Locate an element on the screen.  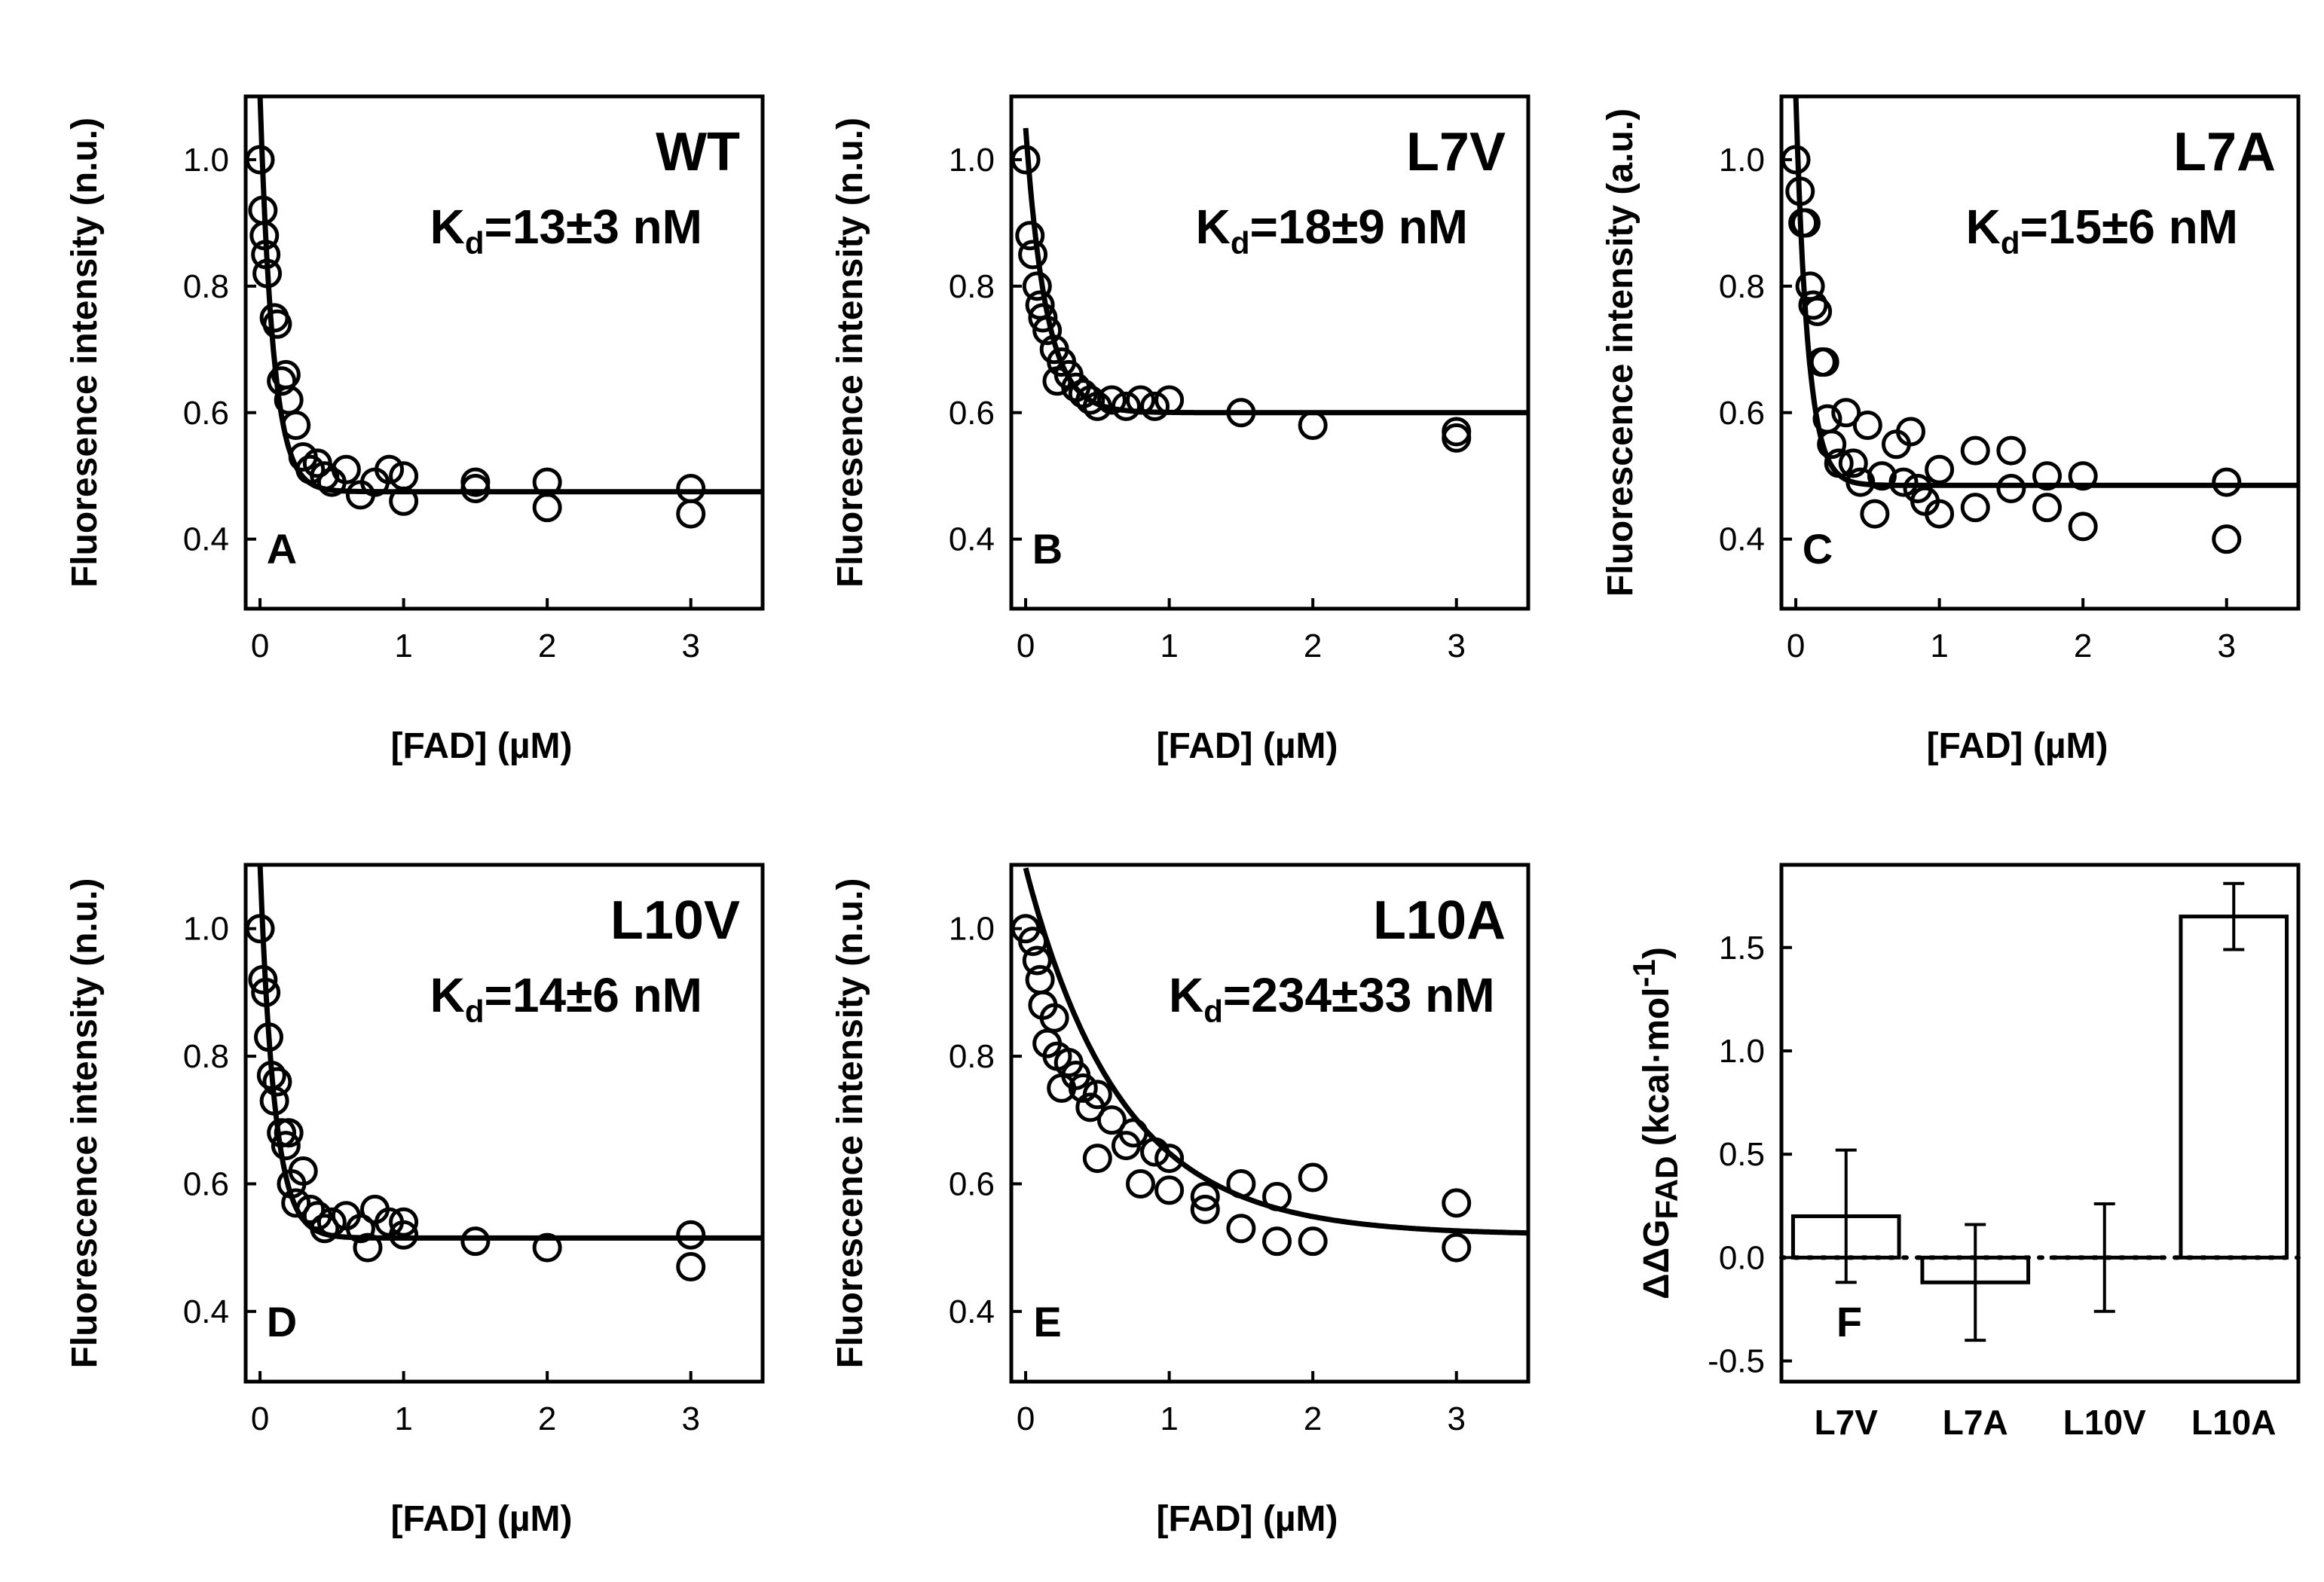
y-tick-label: 0.6 is located at coordinates (206, 1183).